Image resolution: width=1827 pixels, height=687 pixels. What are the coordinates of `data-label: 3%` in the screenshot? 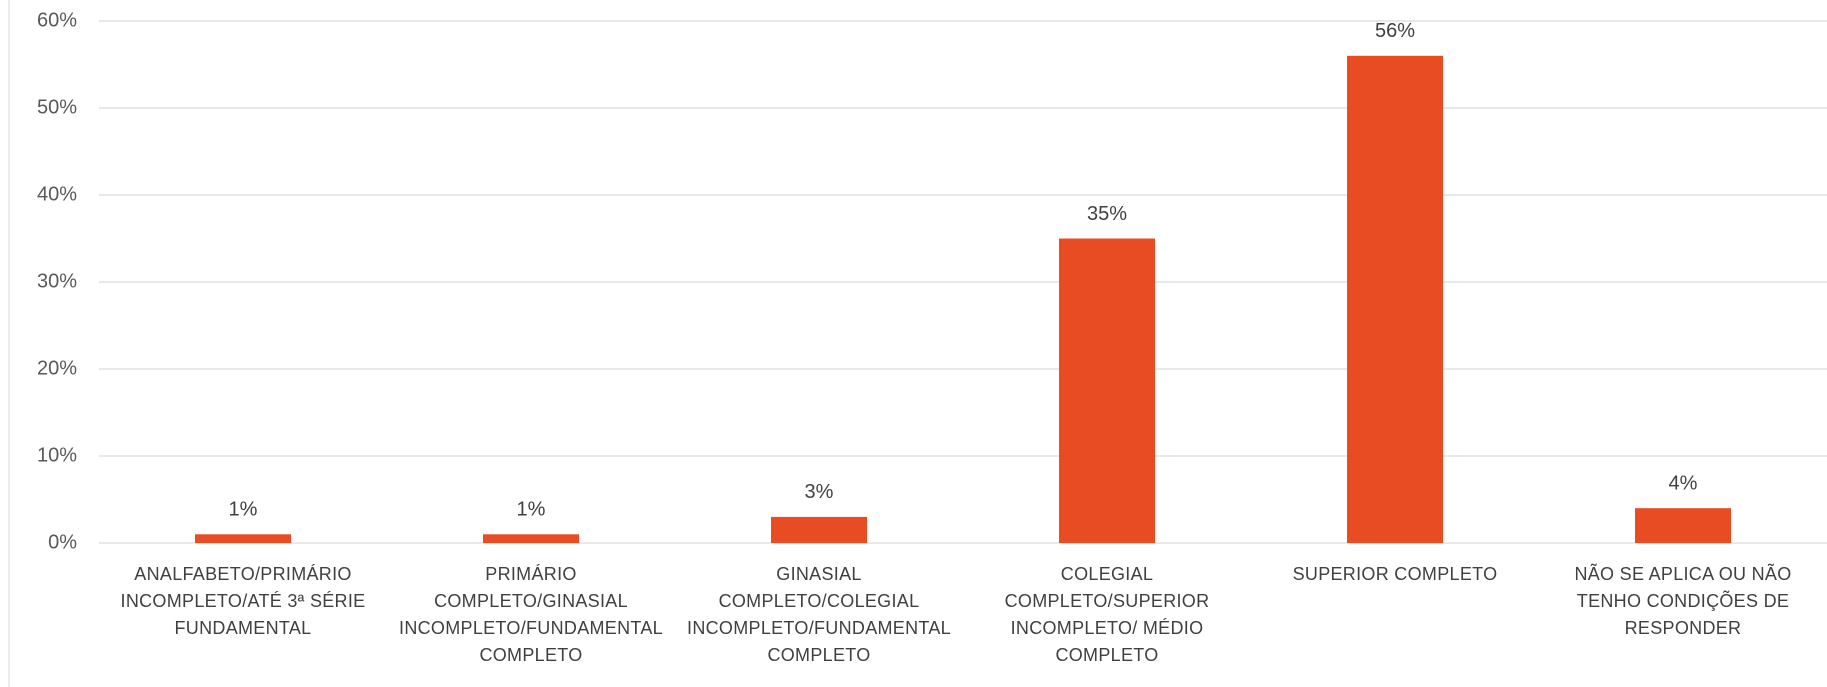 It's located at (819, 492).